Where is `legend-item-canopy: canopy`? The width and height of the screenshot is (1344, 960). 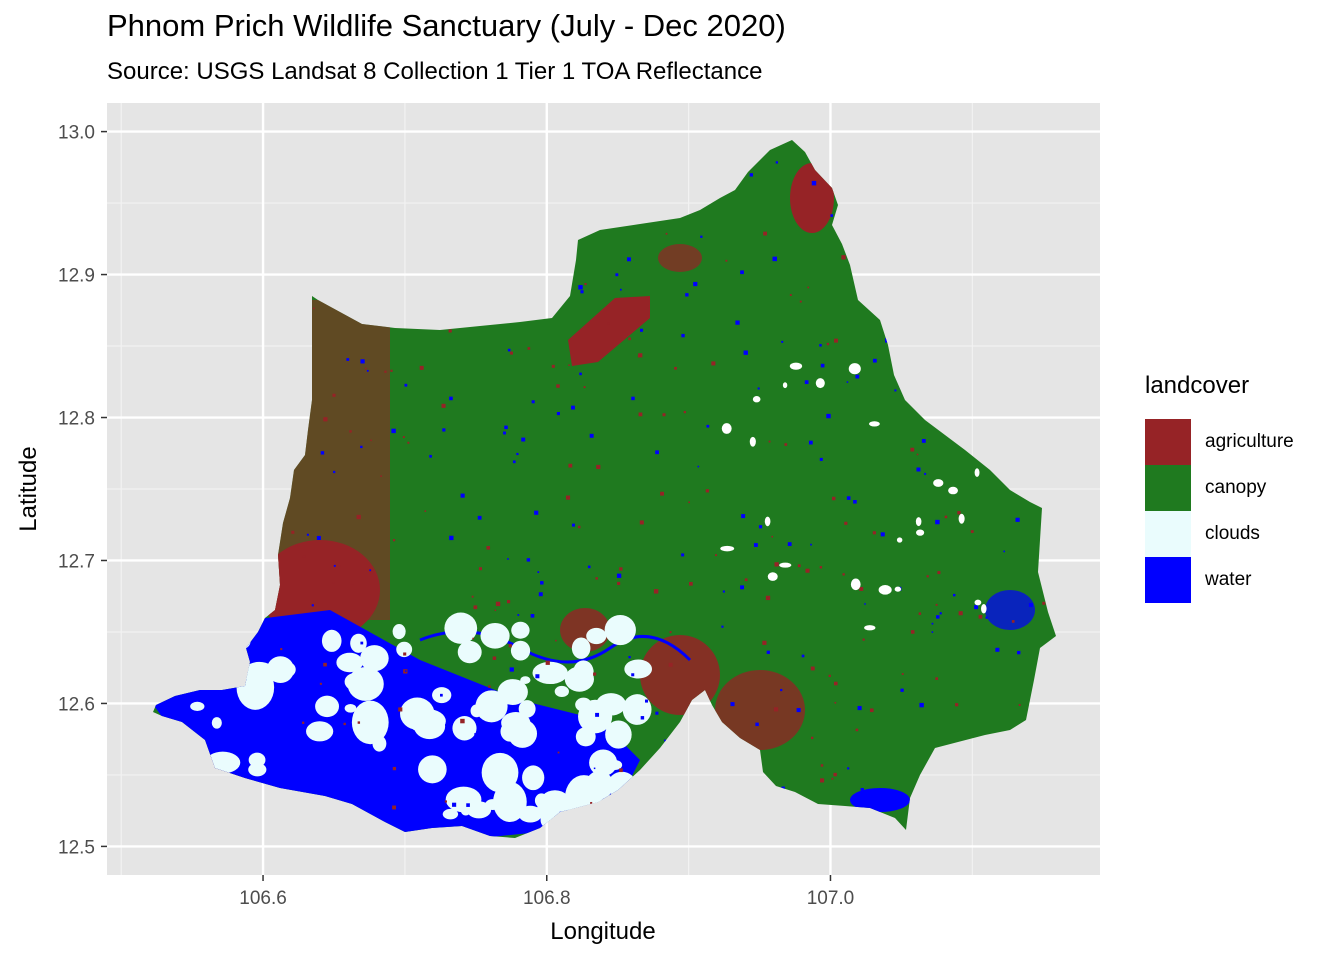 legend-item-canopy: canopy is located at coordinates (1240, 488).